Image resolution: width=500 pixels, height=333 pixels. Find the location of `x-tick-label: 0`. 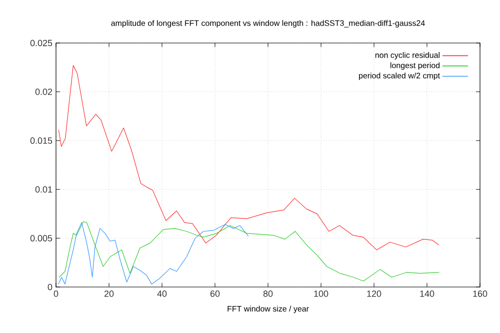

x-tick-label: 0 is located at coordinates (56, 293).